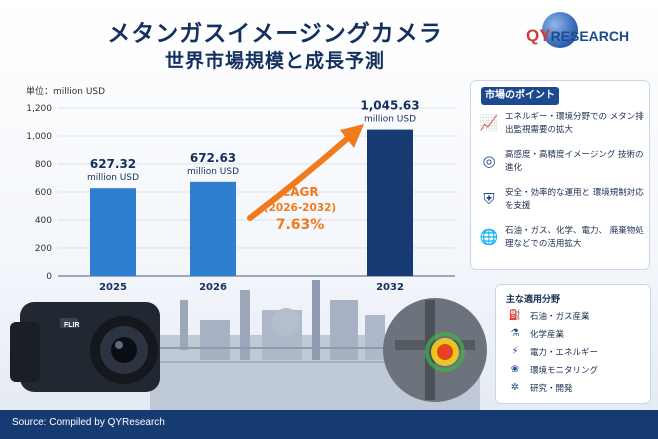 This screenshot has height=439, width=658. Describe the element at coordinates (66, 92) in the screenshot. I see `unit-label: 単位：million USD` at that location.